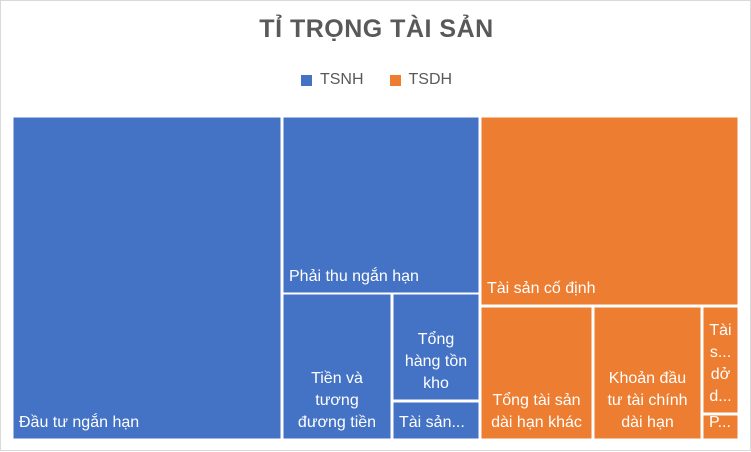  I want to click on treemap-tile-label-8: Khoản đầu tư tài chính dài hạn, so click(647, 400).